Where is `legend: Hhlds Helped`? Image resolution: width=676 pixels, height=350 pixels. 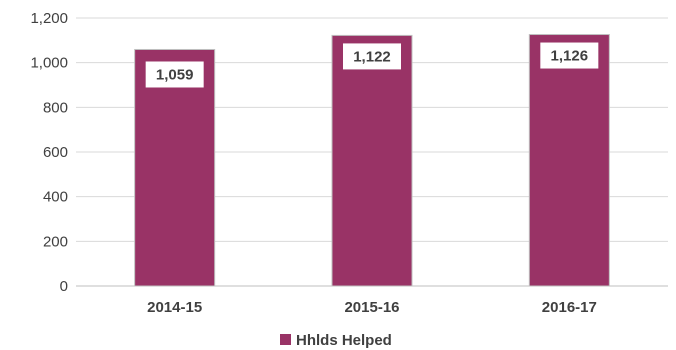 legend: Hhlds Helped is located at coordinates (336, 340).